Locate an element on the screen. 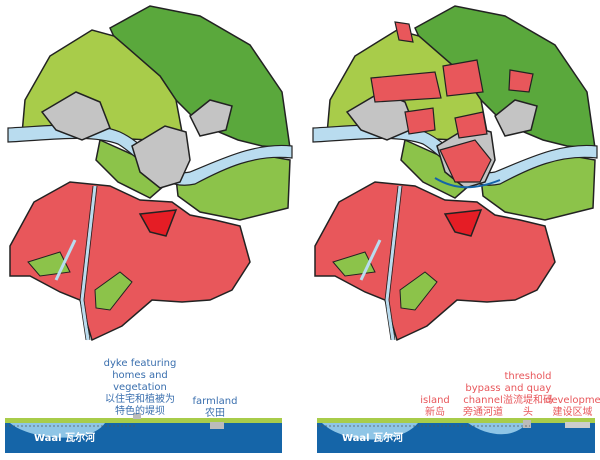 The image size is (600, 460). right-section is located at coordinates (456, 435).